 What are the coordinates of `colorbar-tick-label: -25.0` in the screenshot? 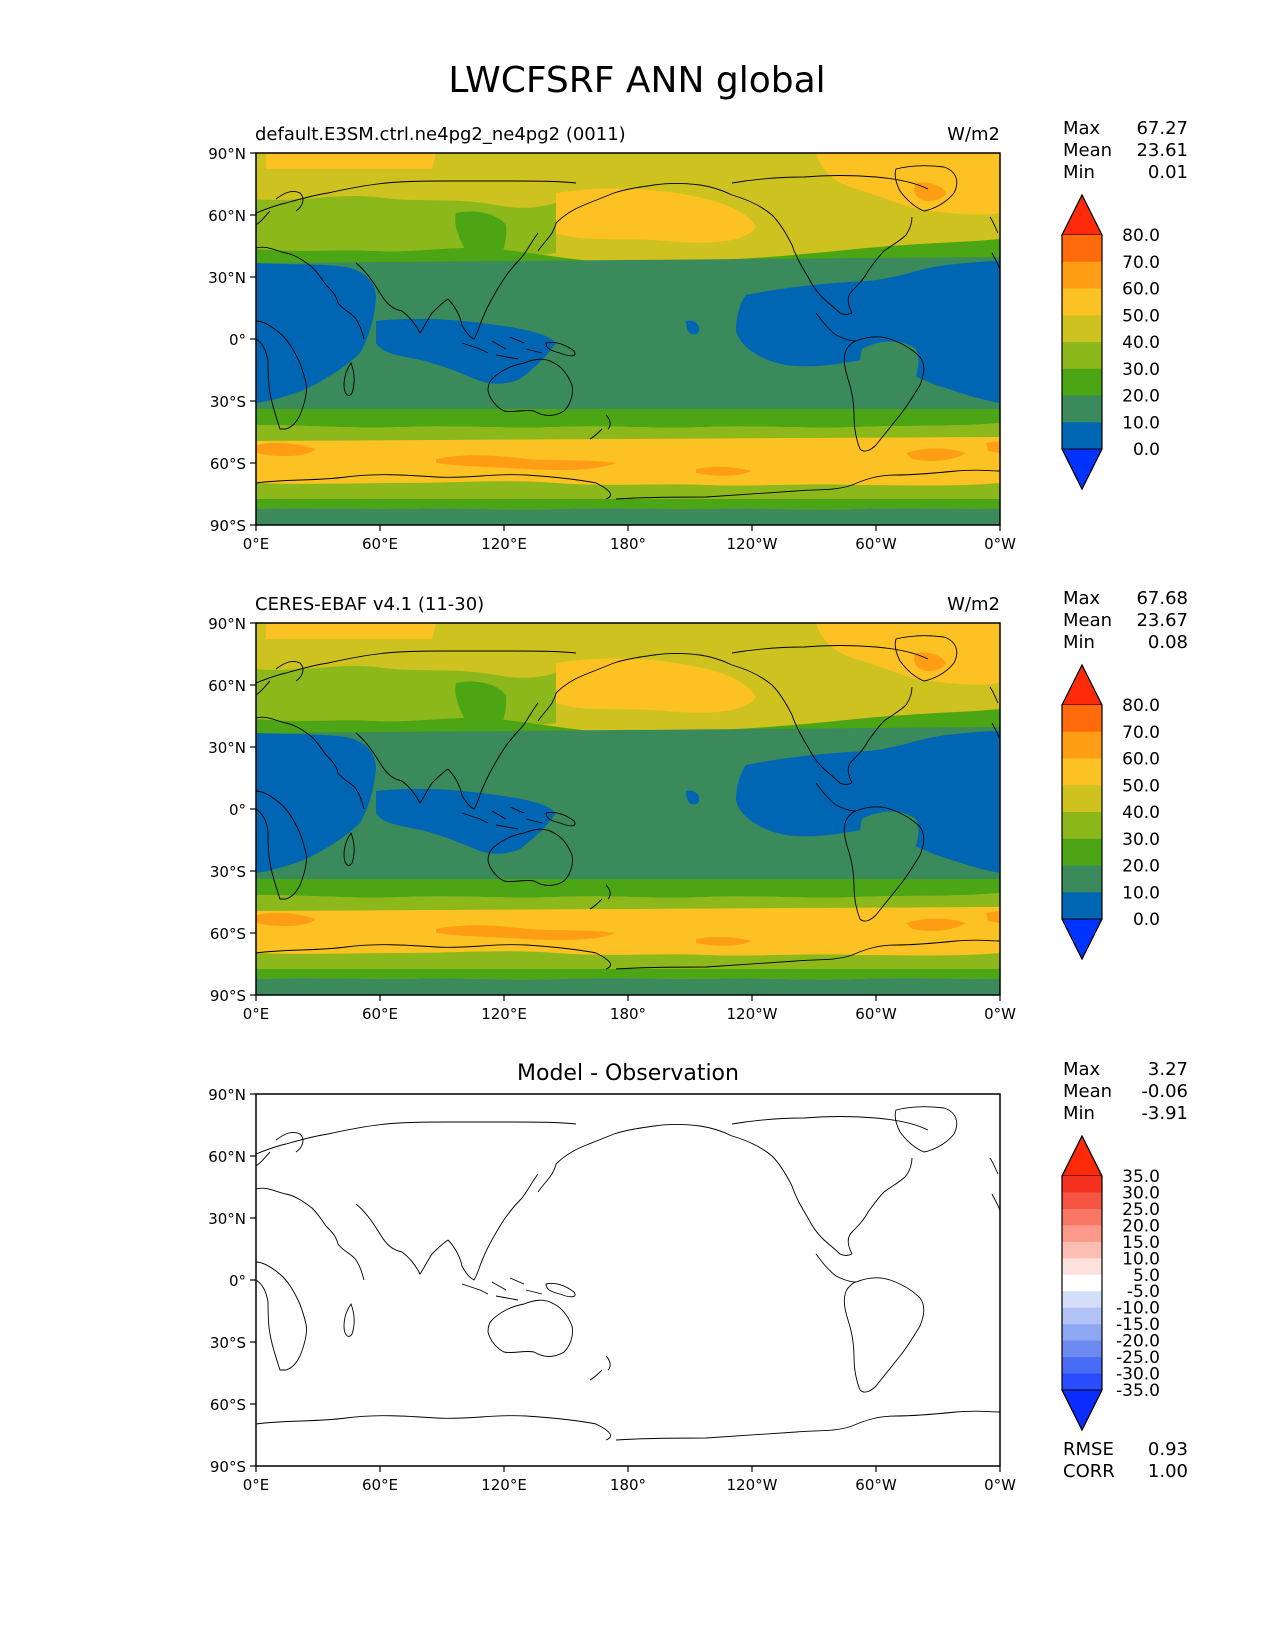 It's located at (1138, 1358).